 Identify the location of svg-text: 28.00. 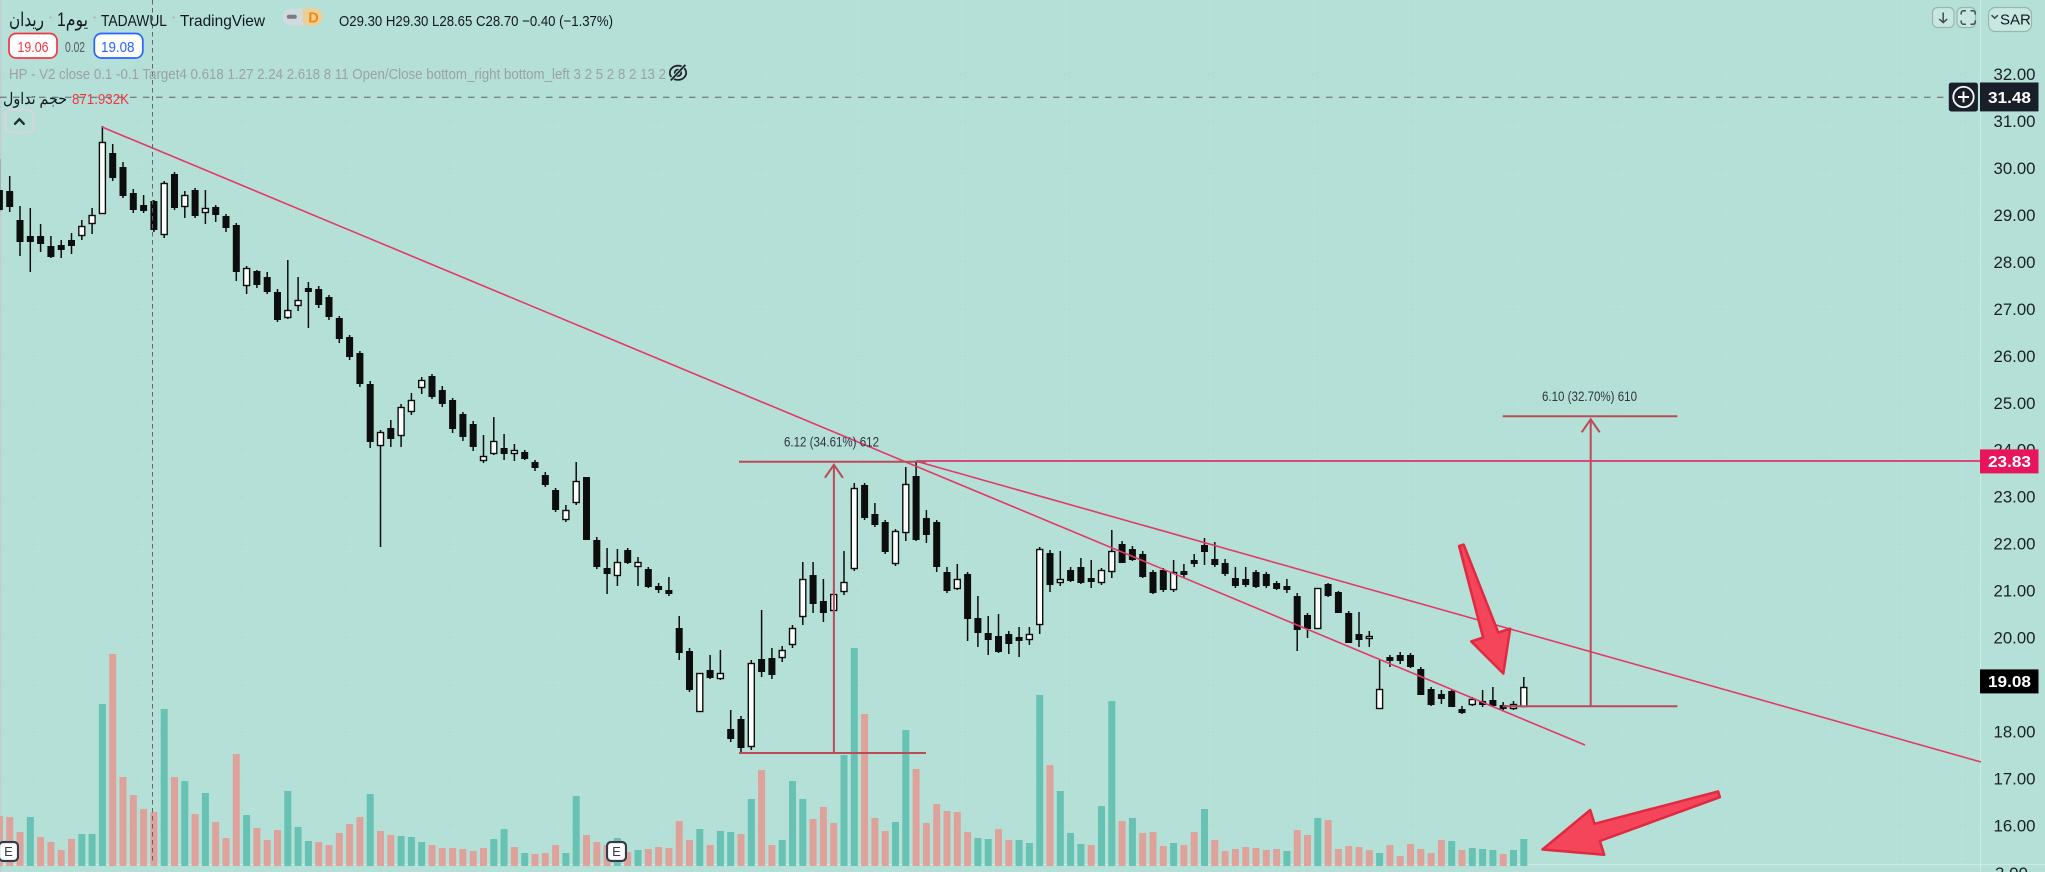
(2015, 263).